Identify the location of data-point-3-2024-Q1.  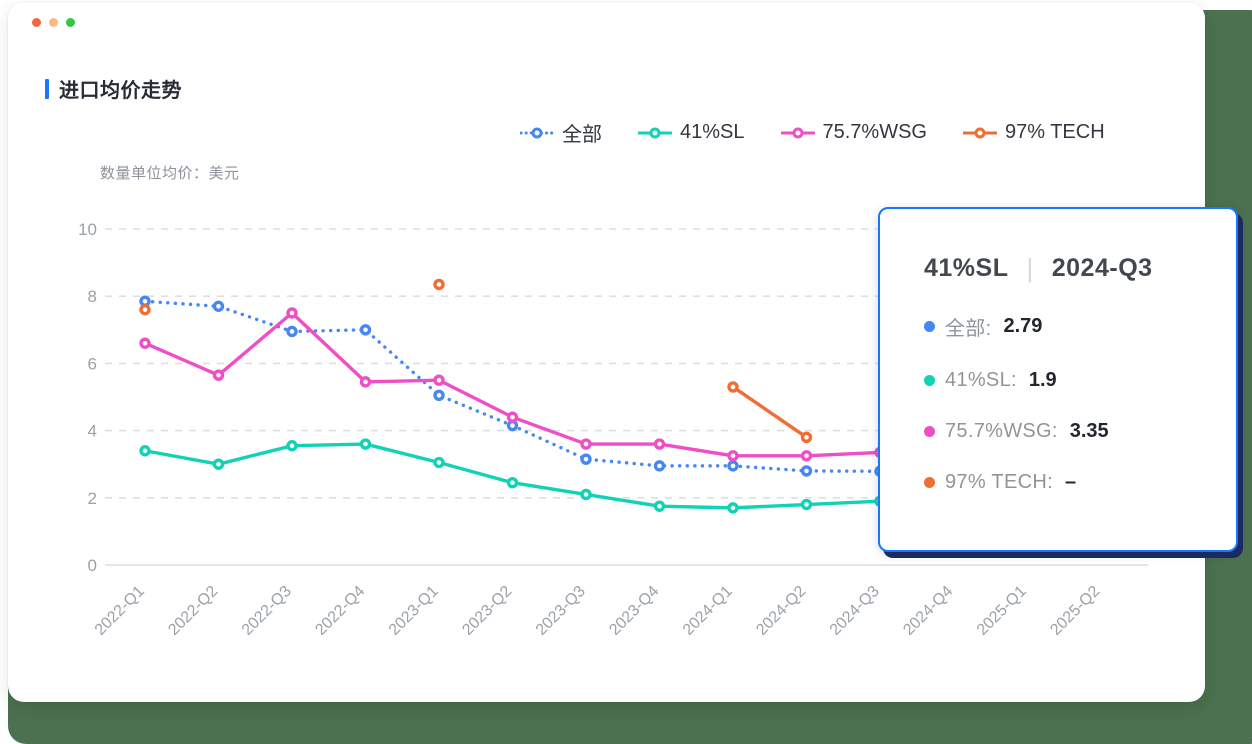
(733, 387).